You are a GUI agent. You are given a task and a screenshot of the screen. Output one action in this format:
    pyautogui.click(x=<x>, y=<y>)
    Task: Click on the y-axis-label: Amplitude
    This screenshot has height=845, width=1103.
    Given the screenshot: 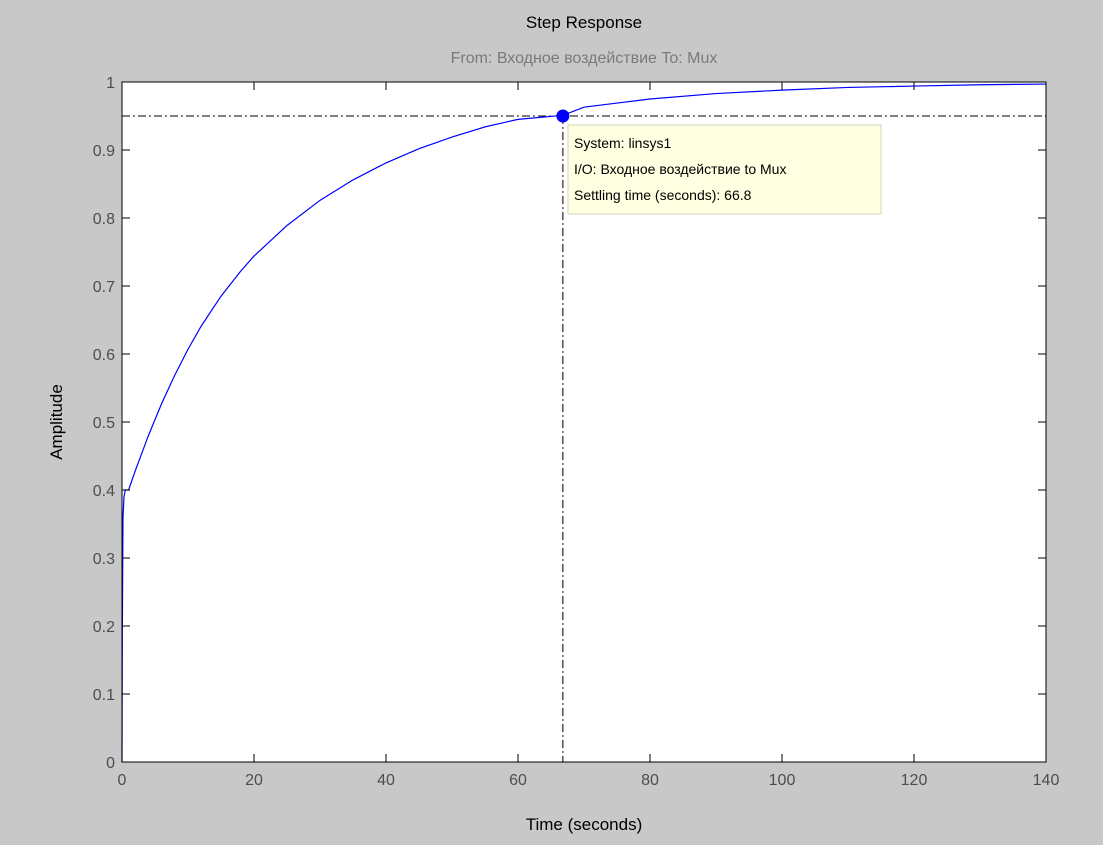 What is the action you would take?
    pyautogui.click(x=56, y=422)
    